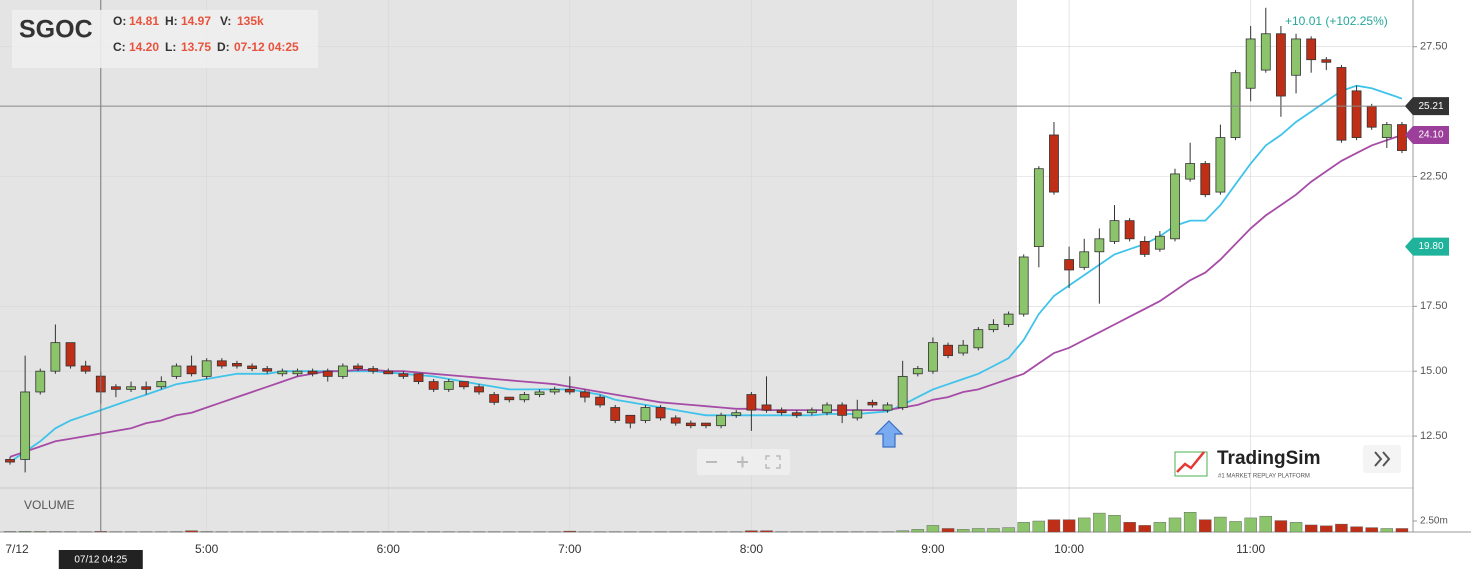 The image size is (1471, 569). Describe the element at coordinates (389, 549) in the screenshot. I see `x-tick-label: 6:00` at that location.